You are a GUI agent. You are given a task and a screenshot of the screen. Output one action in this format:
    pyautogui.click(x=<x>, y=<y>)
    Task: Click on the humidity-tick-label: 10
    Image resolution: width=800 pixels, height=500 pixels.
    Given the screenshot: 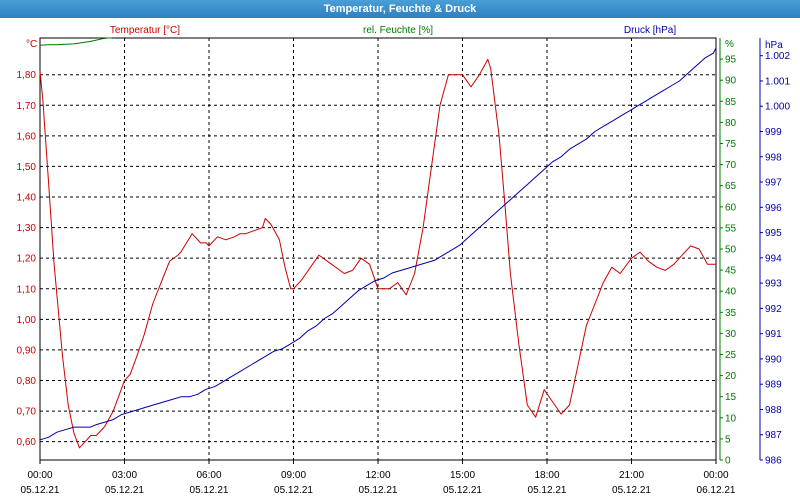 What is the action you would take?
    pyautogui.click(x=731, y=418)
    